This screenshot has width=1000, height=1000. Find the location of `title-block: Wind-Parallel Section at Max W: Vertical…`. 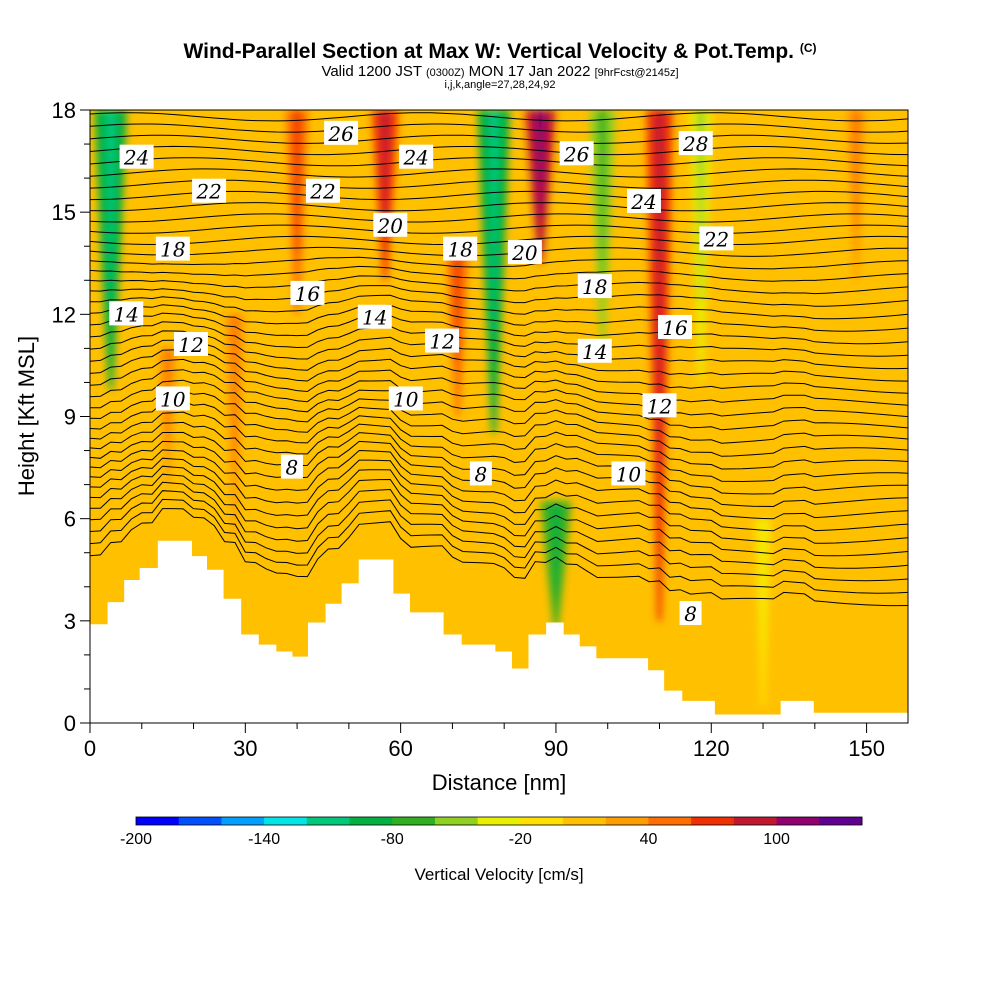

title-block: Wind-Parallel Section at Max W: Vertical… is located at coordinates (500, 63).